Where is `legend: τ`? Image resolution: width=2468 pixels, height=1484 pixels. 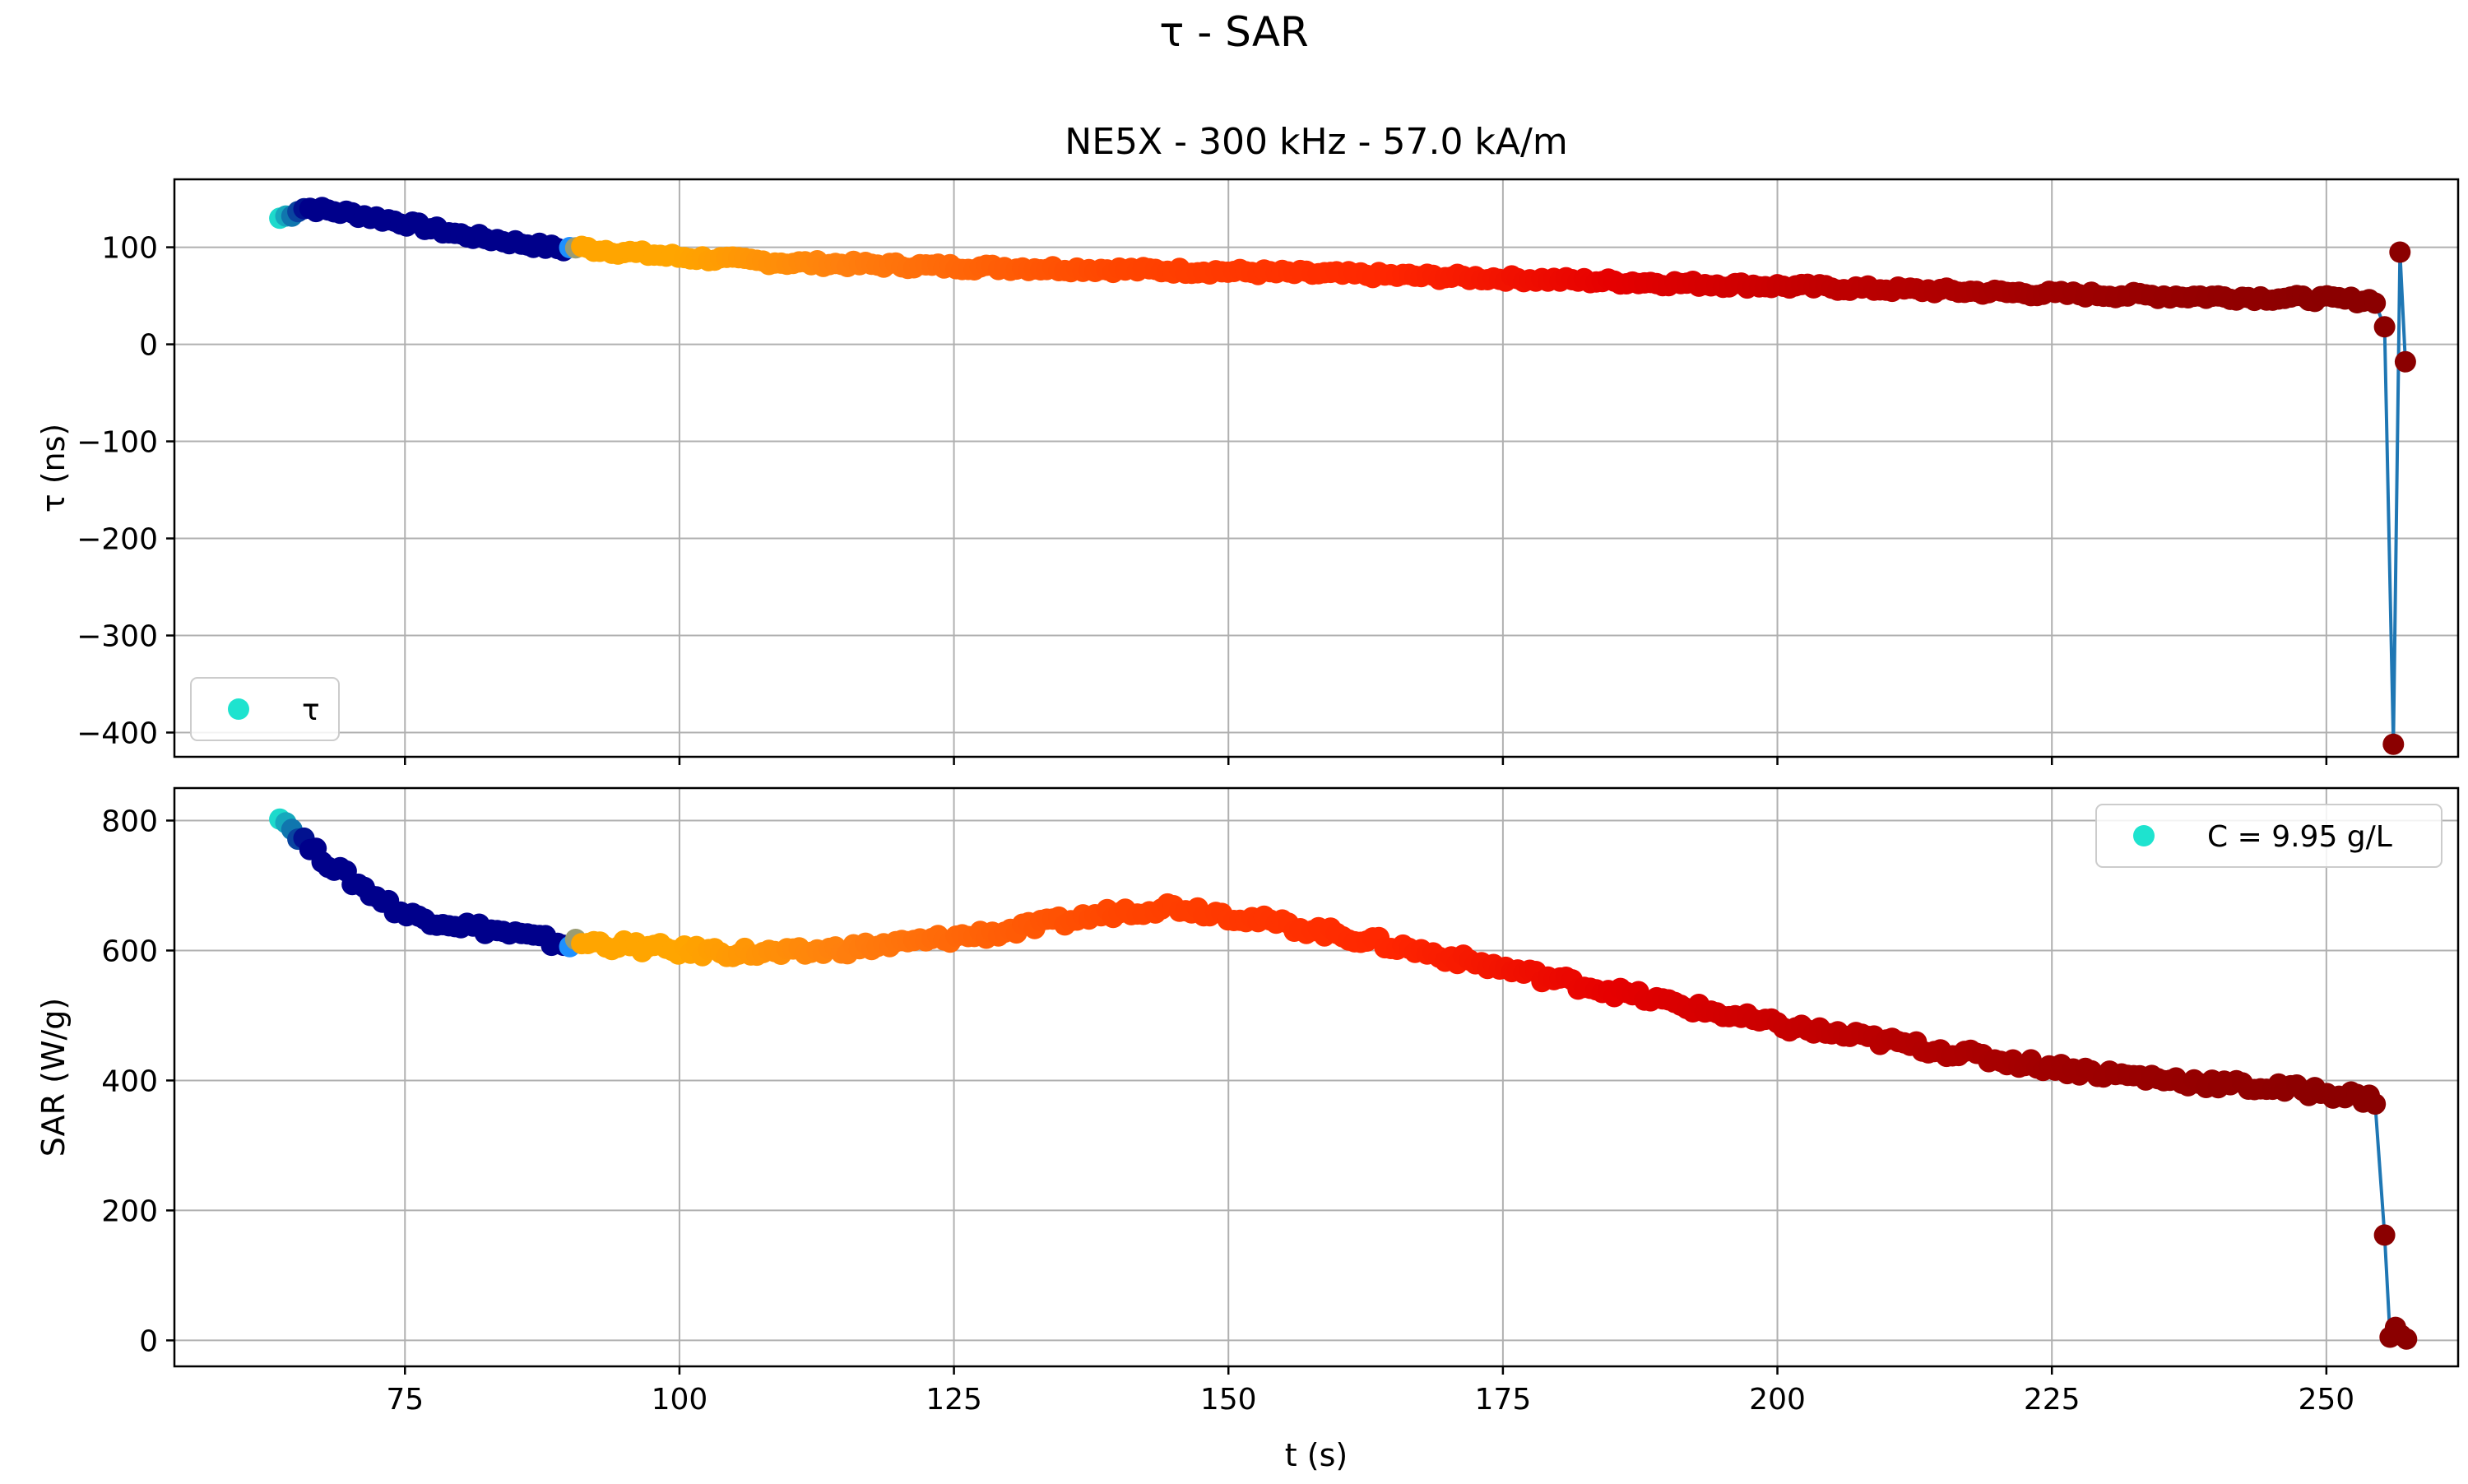
legend: τ is located at coordinates (265, 709).